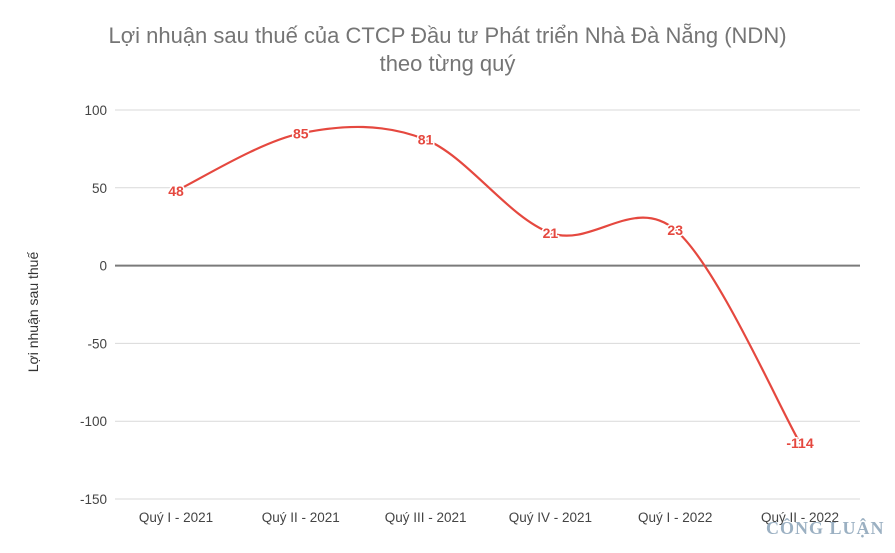  What do you see at coordinates (675, 517) in the screenshot?
I see `x-tick-label: Quý I - 2022` at bounding box center [675, 517].